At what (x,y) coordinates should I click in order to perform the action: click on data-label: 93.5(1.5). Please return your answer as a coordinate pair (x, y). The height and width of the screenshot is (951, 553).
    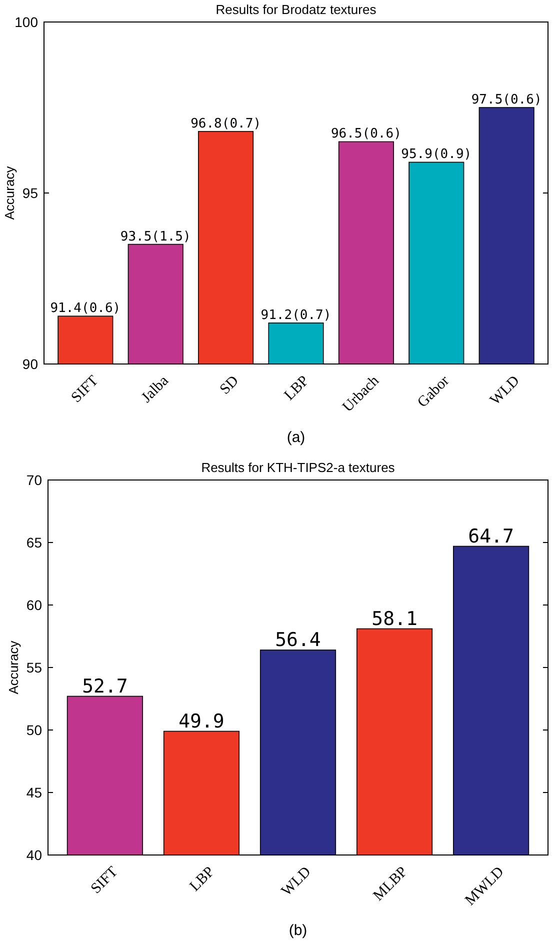
    Looking at the image, I should click on (155, 236).